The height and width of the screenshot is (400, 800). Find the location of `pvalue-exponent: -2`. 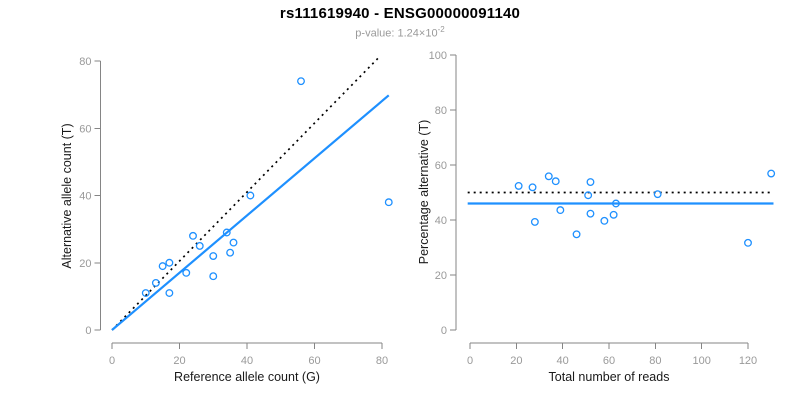

pvalue-exponent: -2 is located at coordinates (441, 29).